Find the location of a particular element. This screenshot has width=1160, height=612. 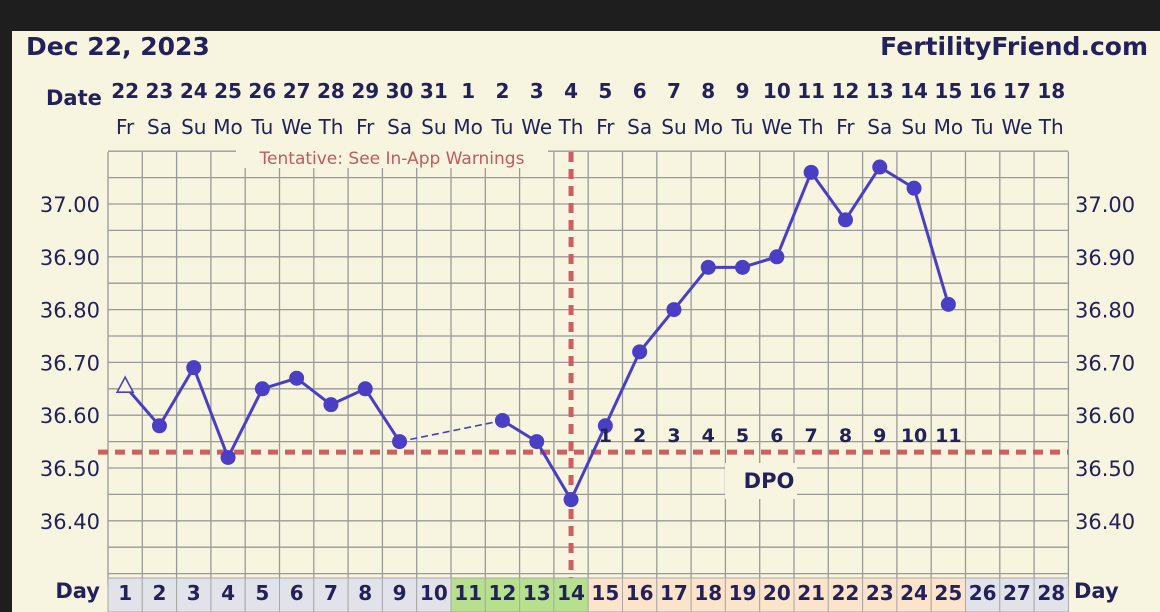

y-tick-left: 36.70 is located at coordinates (70, 363).